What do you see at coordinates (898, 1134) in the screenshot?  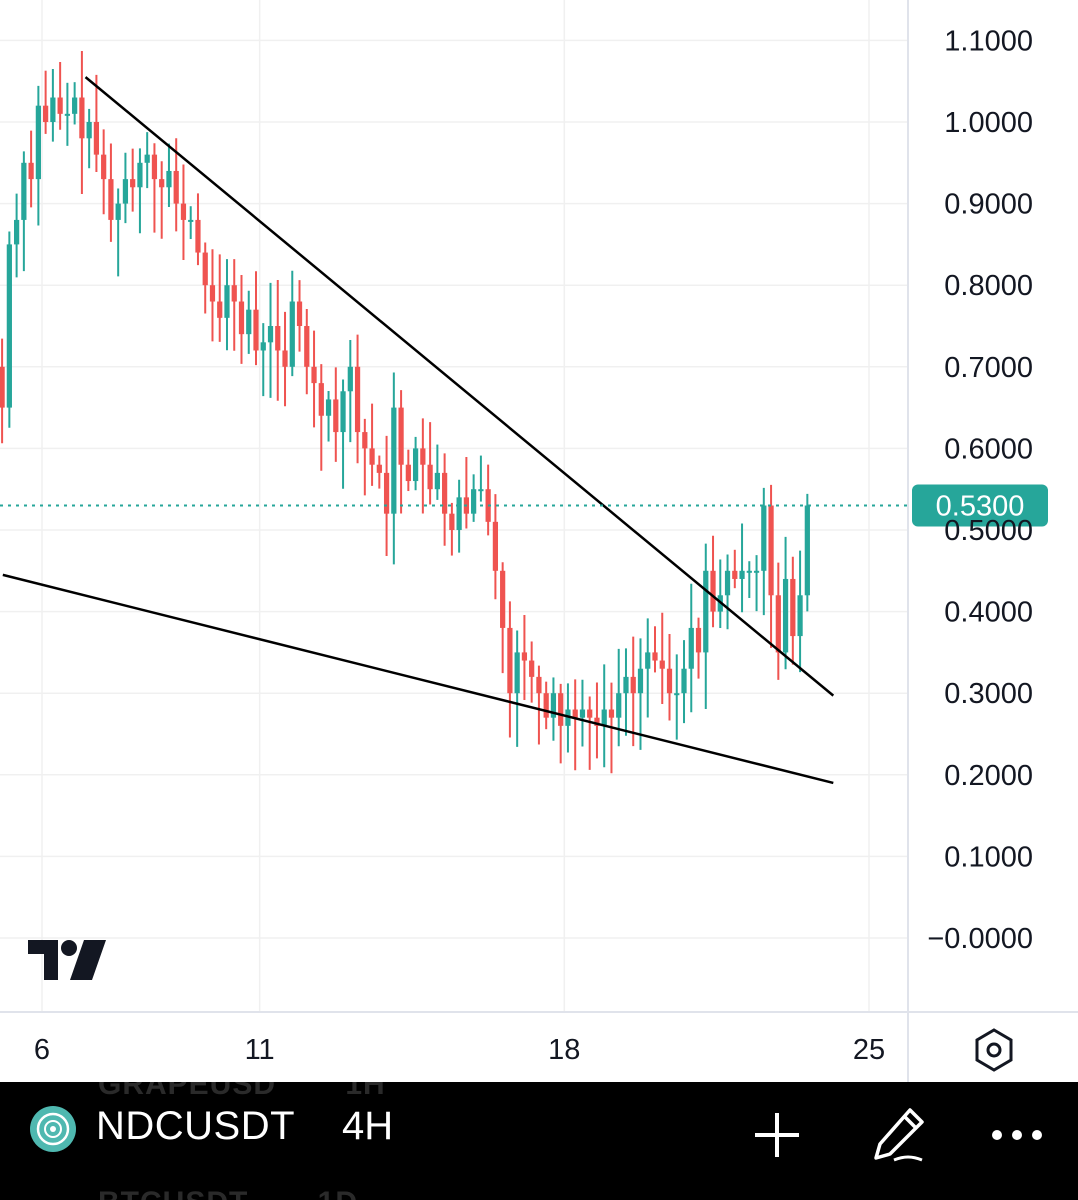 I see `pencil-icon` at bounding box center [898, 1134].